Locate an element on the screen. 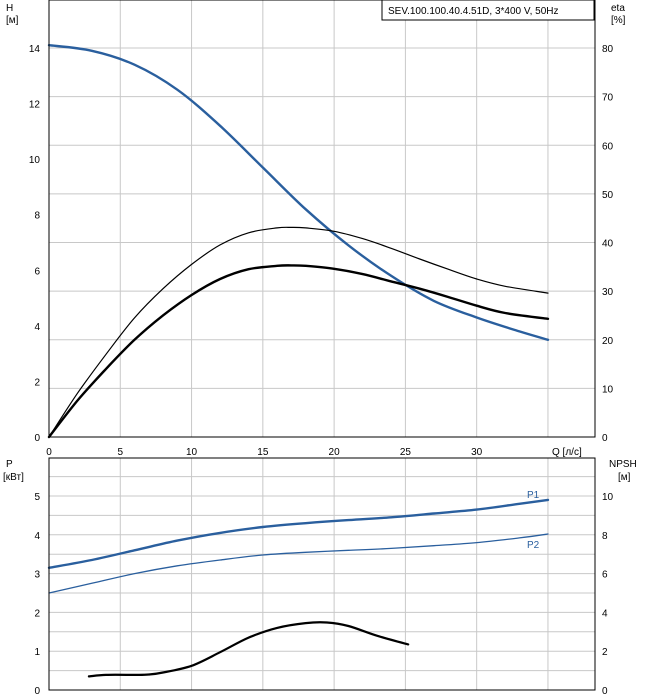 The height and width of the screenshot is (700, 658). top-left-axis-label-line1: H is located at coordinates (9, 8).